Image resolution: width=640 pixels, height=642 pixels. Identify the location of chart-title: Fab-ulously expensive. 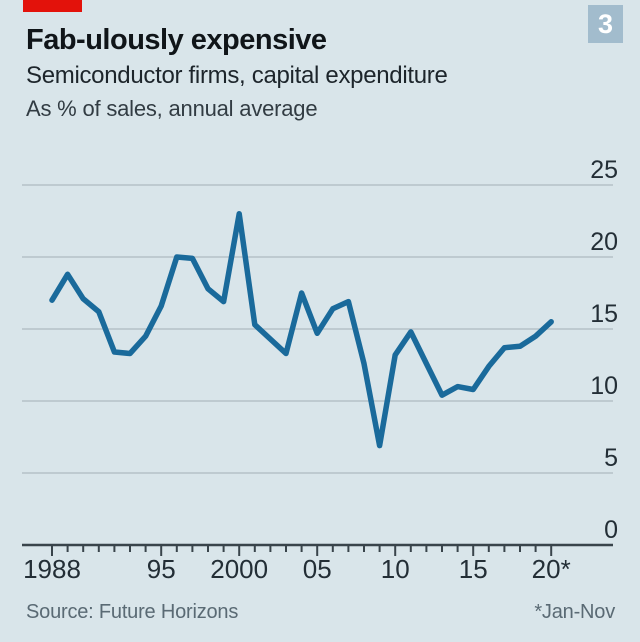
(176, 40).